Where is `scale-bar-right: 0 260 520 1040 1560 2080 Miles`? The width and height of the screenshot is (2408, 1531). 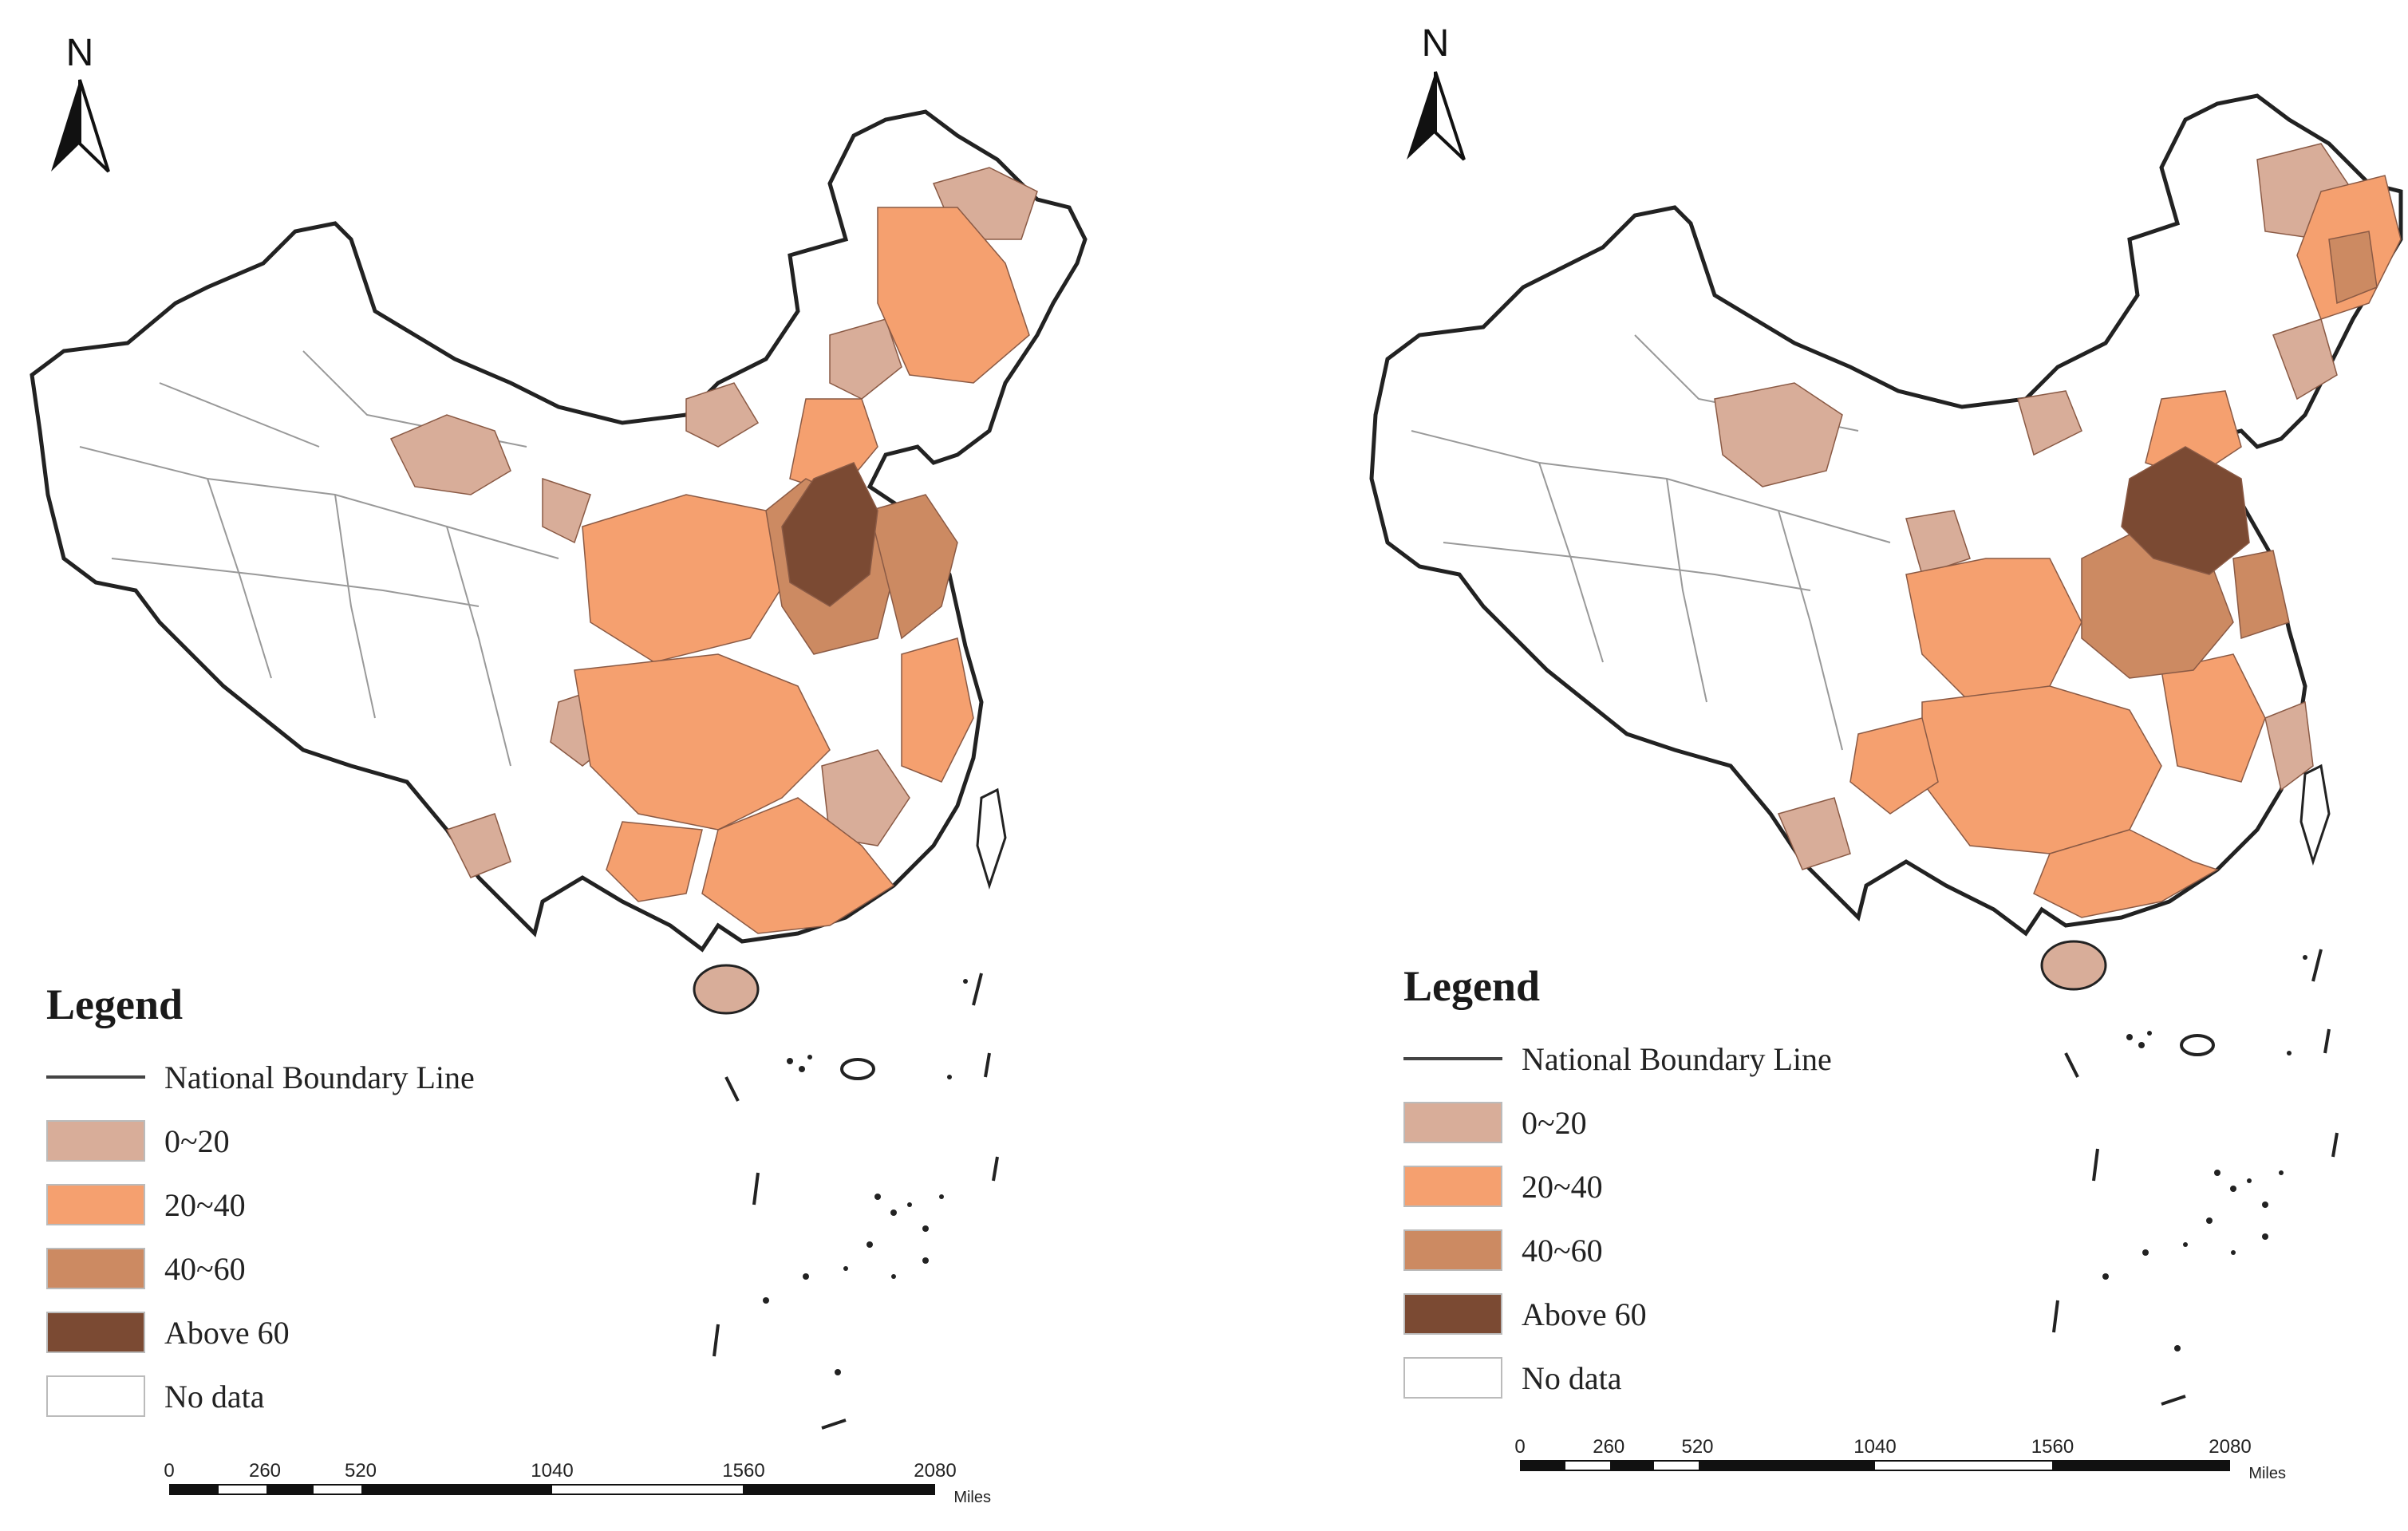
scale-bar-right: 0 260 520 1040 1560 2080 Miles is located at coordinates (1900, 1459).